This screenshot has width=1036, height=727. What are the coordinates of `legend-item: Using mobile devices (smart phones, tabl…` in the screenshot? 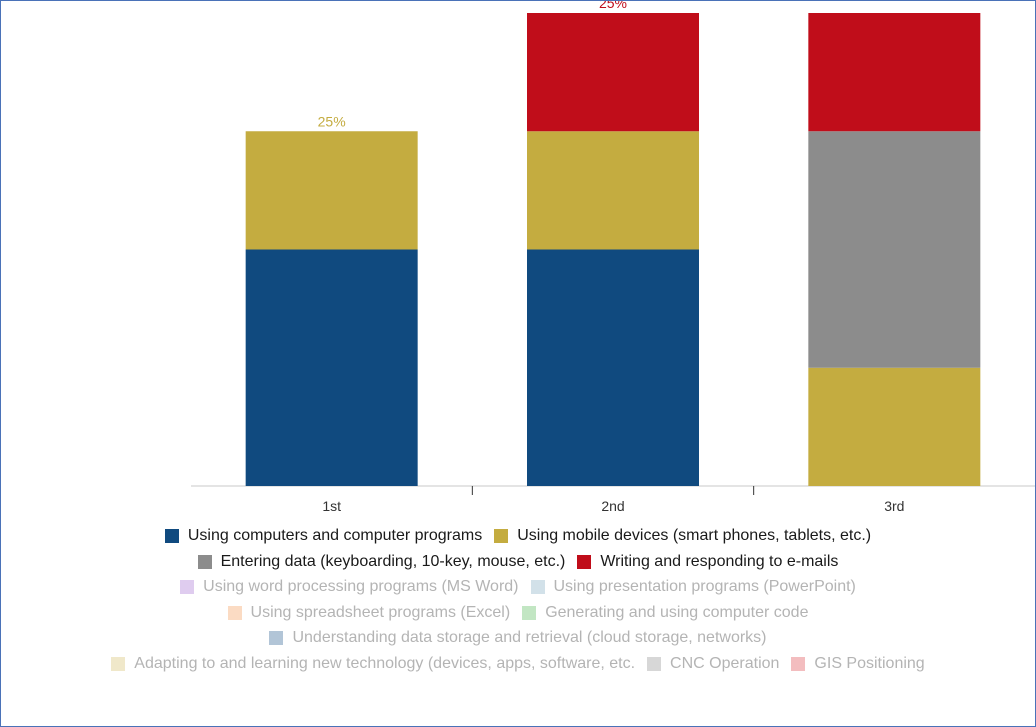 It's located at (682, 536).